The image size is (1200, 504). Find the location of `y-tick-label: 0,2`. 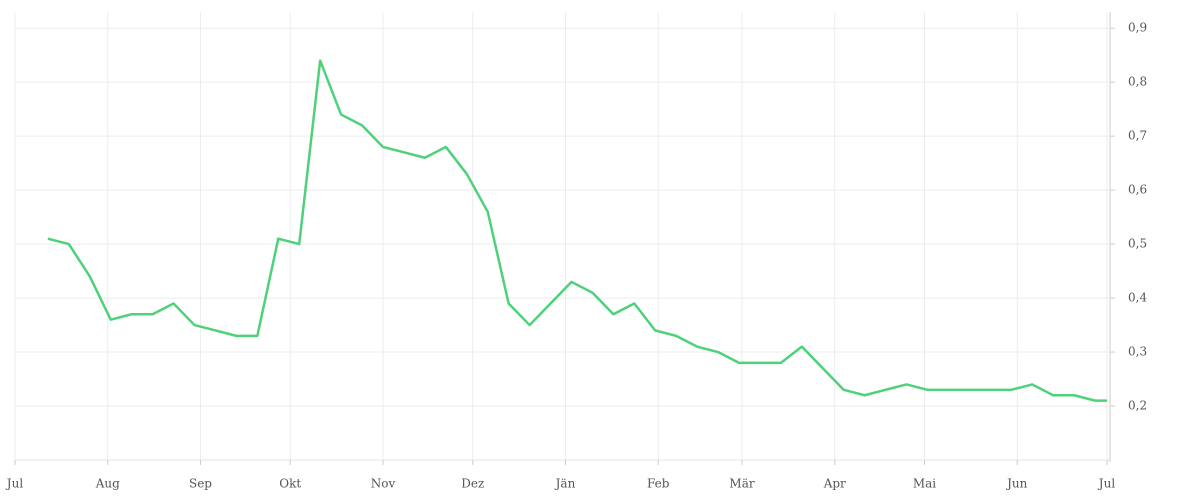

y-tick-label: 0,2 is located at coordinates (1137, 406).